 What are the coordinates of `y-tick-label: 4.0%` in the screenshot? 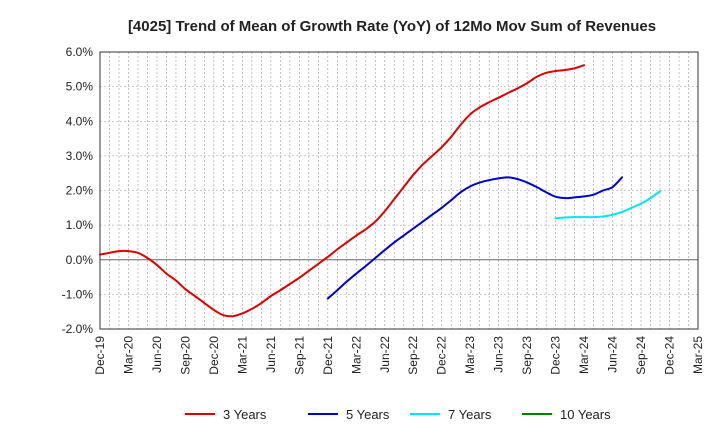 It's located at (80, 121).